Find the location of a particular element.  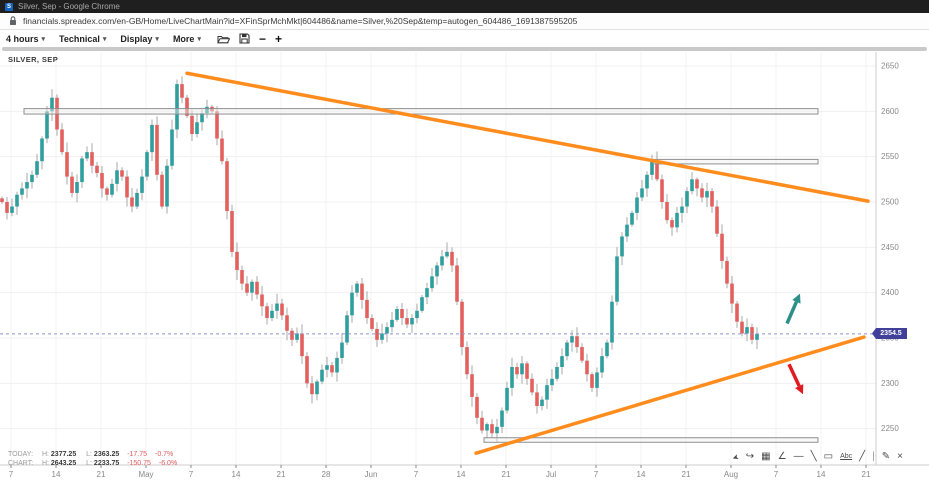

svg-text: May is located at coordinates (145, 474).